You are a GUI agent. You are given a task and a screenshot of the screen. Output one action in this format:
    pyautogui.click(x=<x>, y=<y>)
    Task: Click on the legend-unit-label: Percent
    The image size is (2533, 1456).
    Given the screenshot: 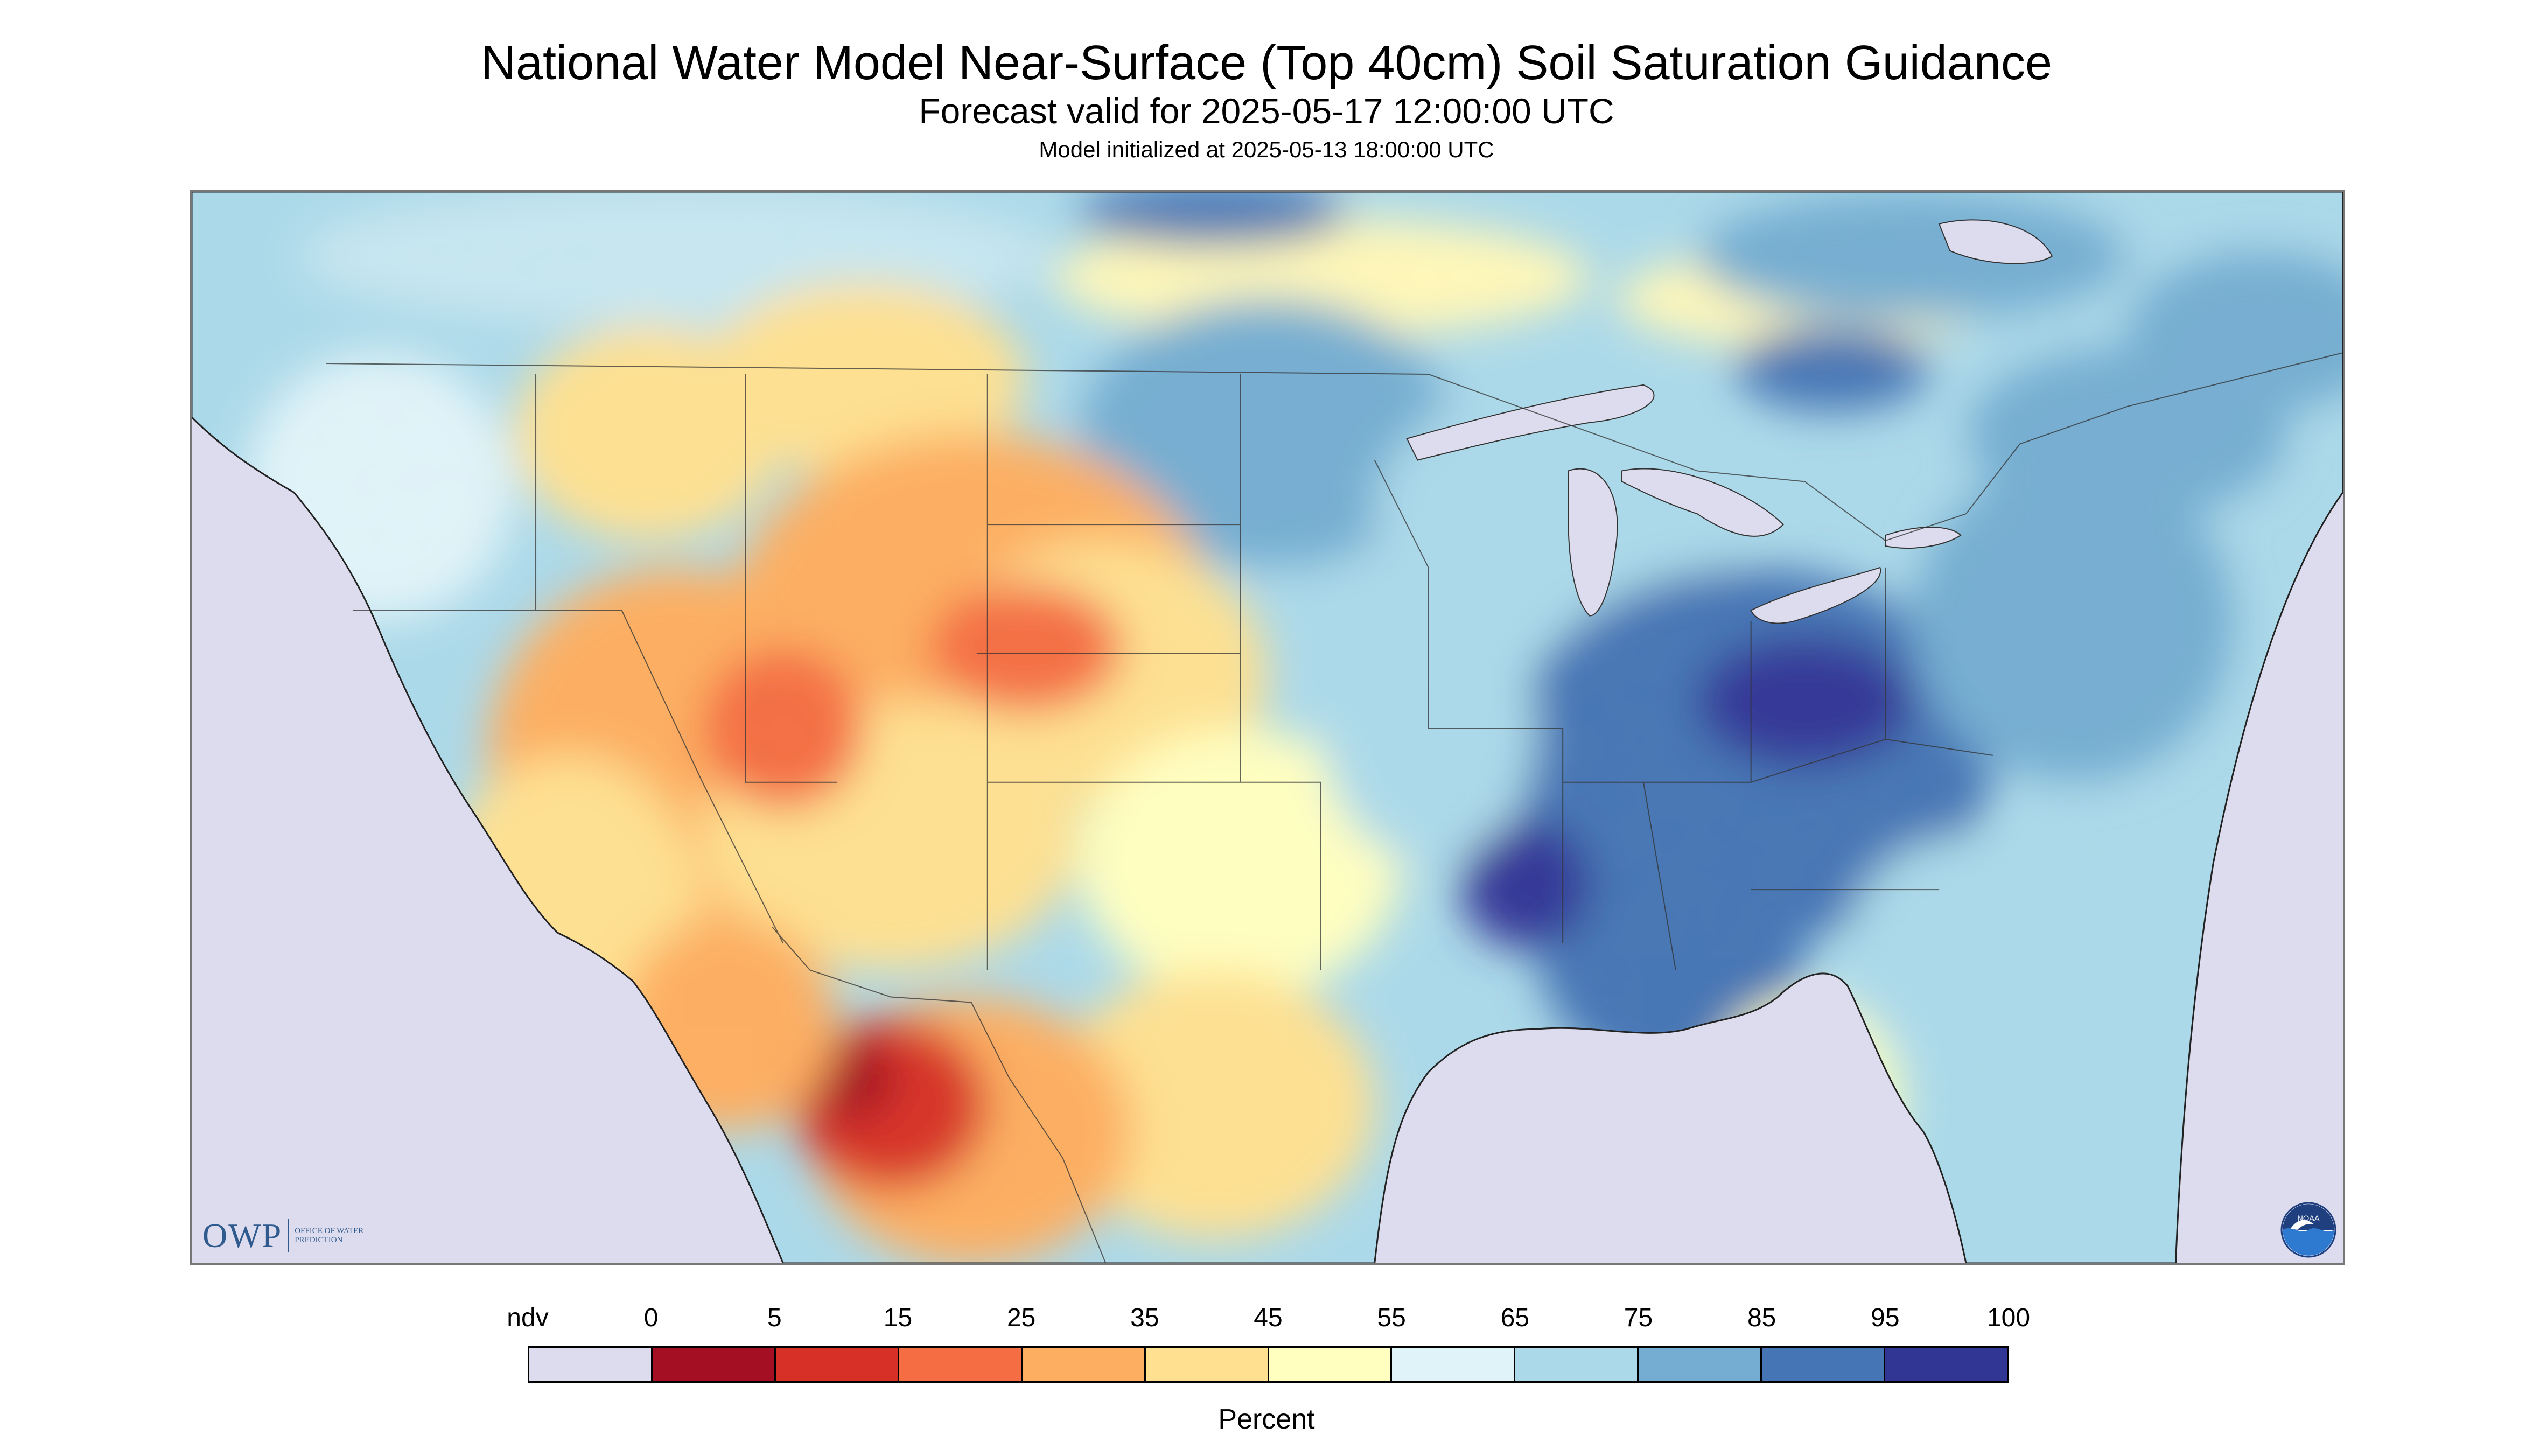 What is the action you would take?
    pyautogui.click(x=1266, y=1419)
    